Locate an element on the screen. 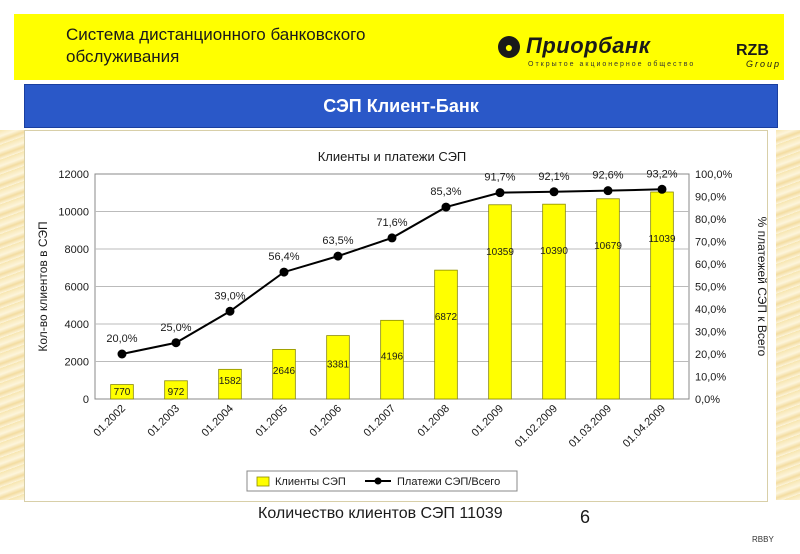  section-banner: СЭП Клиент-Банк is located at coordinates (401, 106).